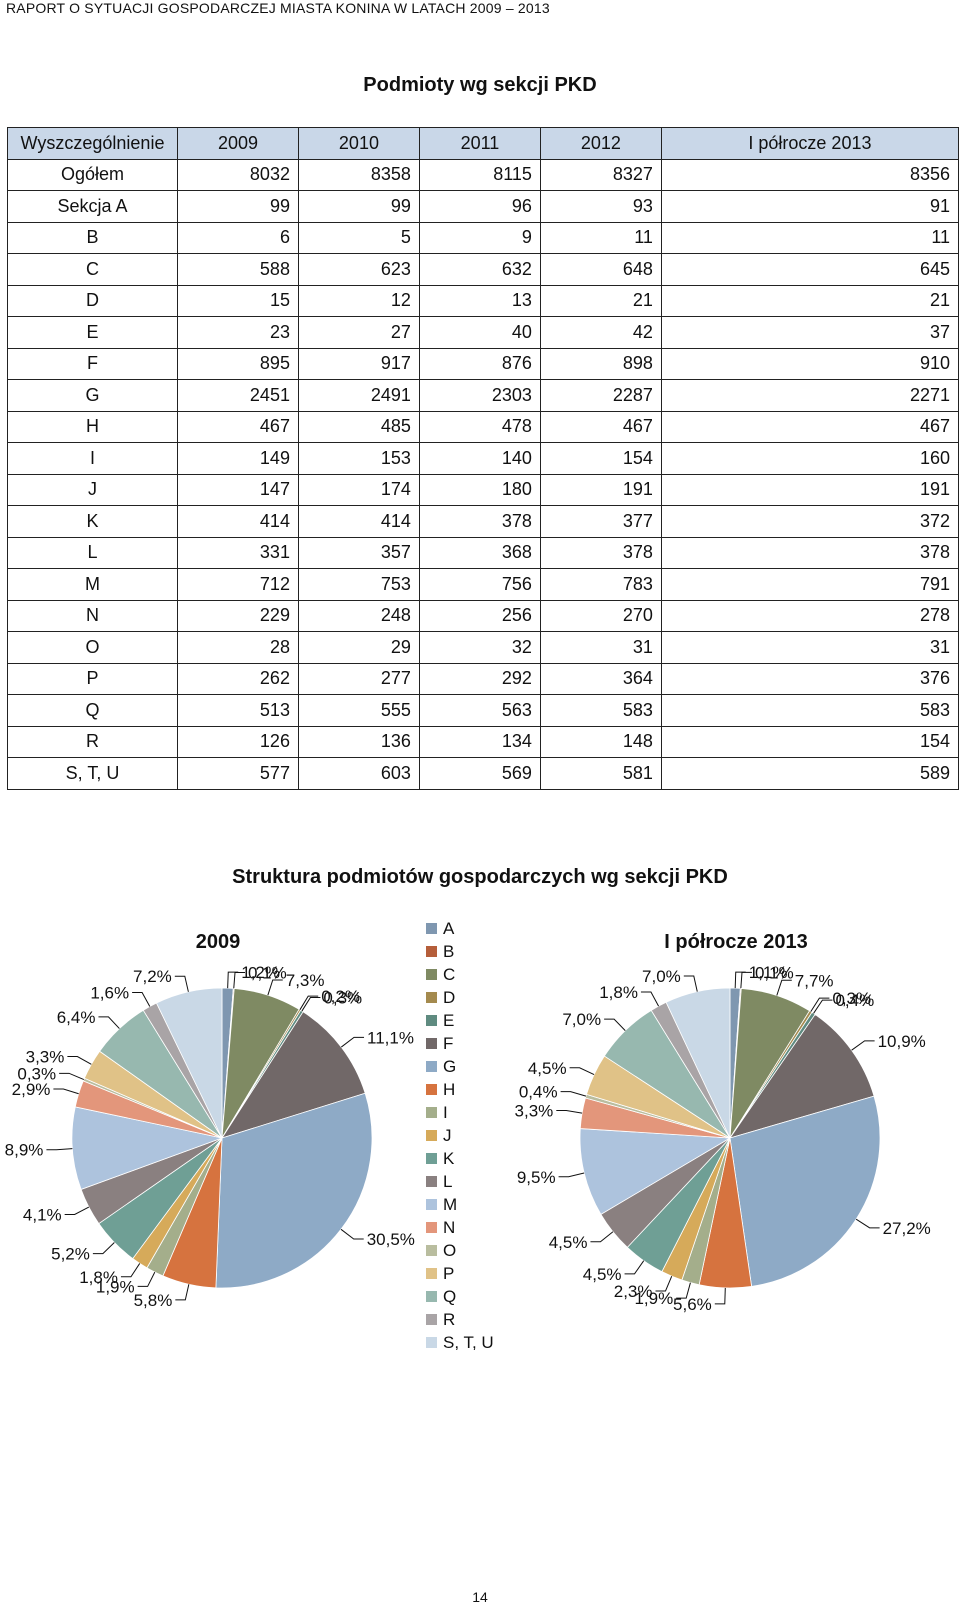  What do you see at coordinates (907, 1228) in the screenshot?
I see `data-label: 27,2%` at bounding box center [907, 1228].